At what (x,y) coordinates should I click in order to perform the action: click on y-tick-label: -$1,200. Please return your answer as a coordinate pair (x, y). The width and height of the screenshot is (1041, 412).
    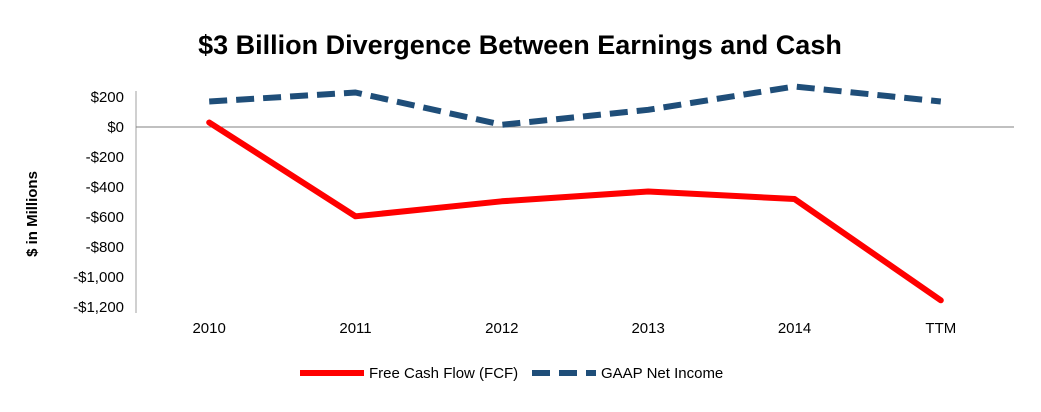
    Looking at the image, I should click on (98, 307).